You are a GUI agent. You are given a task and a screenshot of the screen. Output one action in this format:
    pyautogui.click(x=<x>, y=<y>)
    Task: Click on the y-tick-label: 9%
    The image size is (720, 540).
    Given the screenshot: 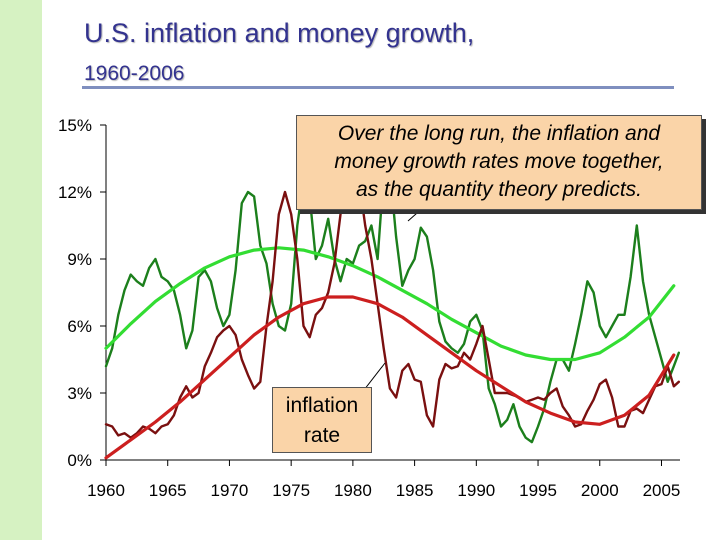 What is the action you would take?
    pyautogui.click(x=79, y=259)
    